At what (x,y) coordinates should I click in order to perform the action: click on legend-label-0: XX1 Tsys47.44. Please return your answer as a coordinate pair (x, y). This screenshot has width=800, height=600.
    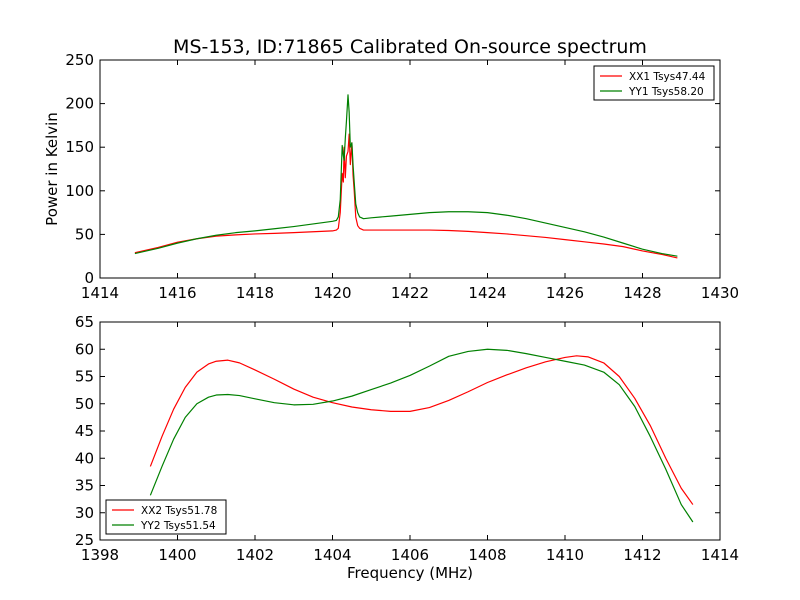
    Looking at the image, I should click on (667, 77).